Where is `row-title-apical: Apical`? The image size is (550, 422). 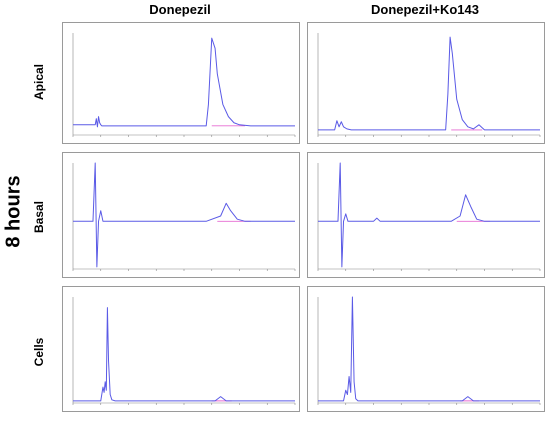 row-title-apical: Apical is located at coordinates (39, 82).